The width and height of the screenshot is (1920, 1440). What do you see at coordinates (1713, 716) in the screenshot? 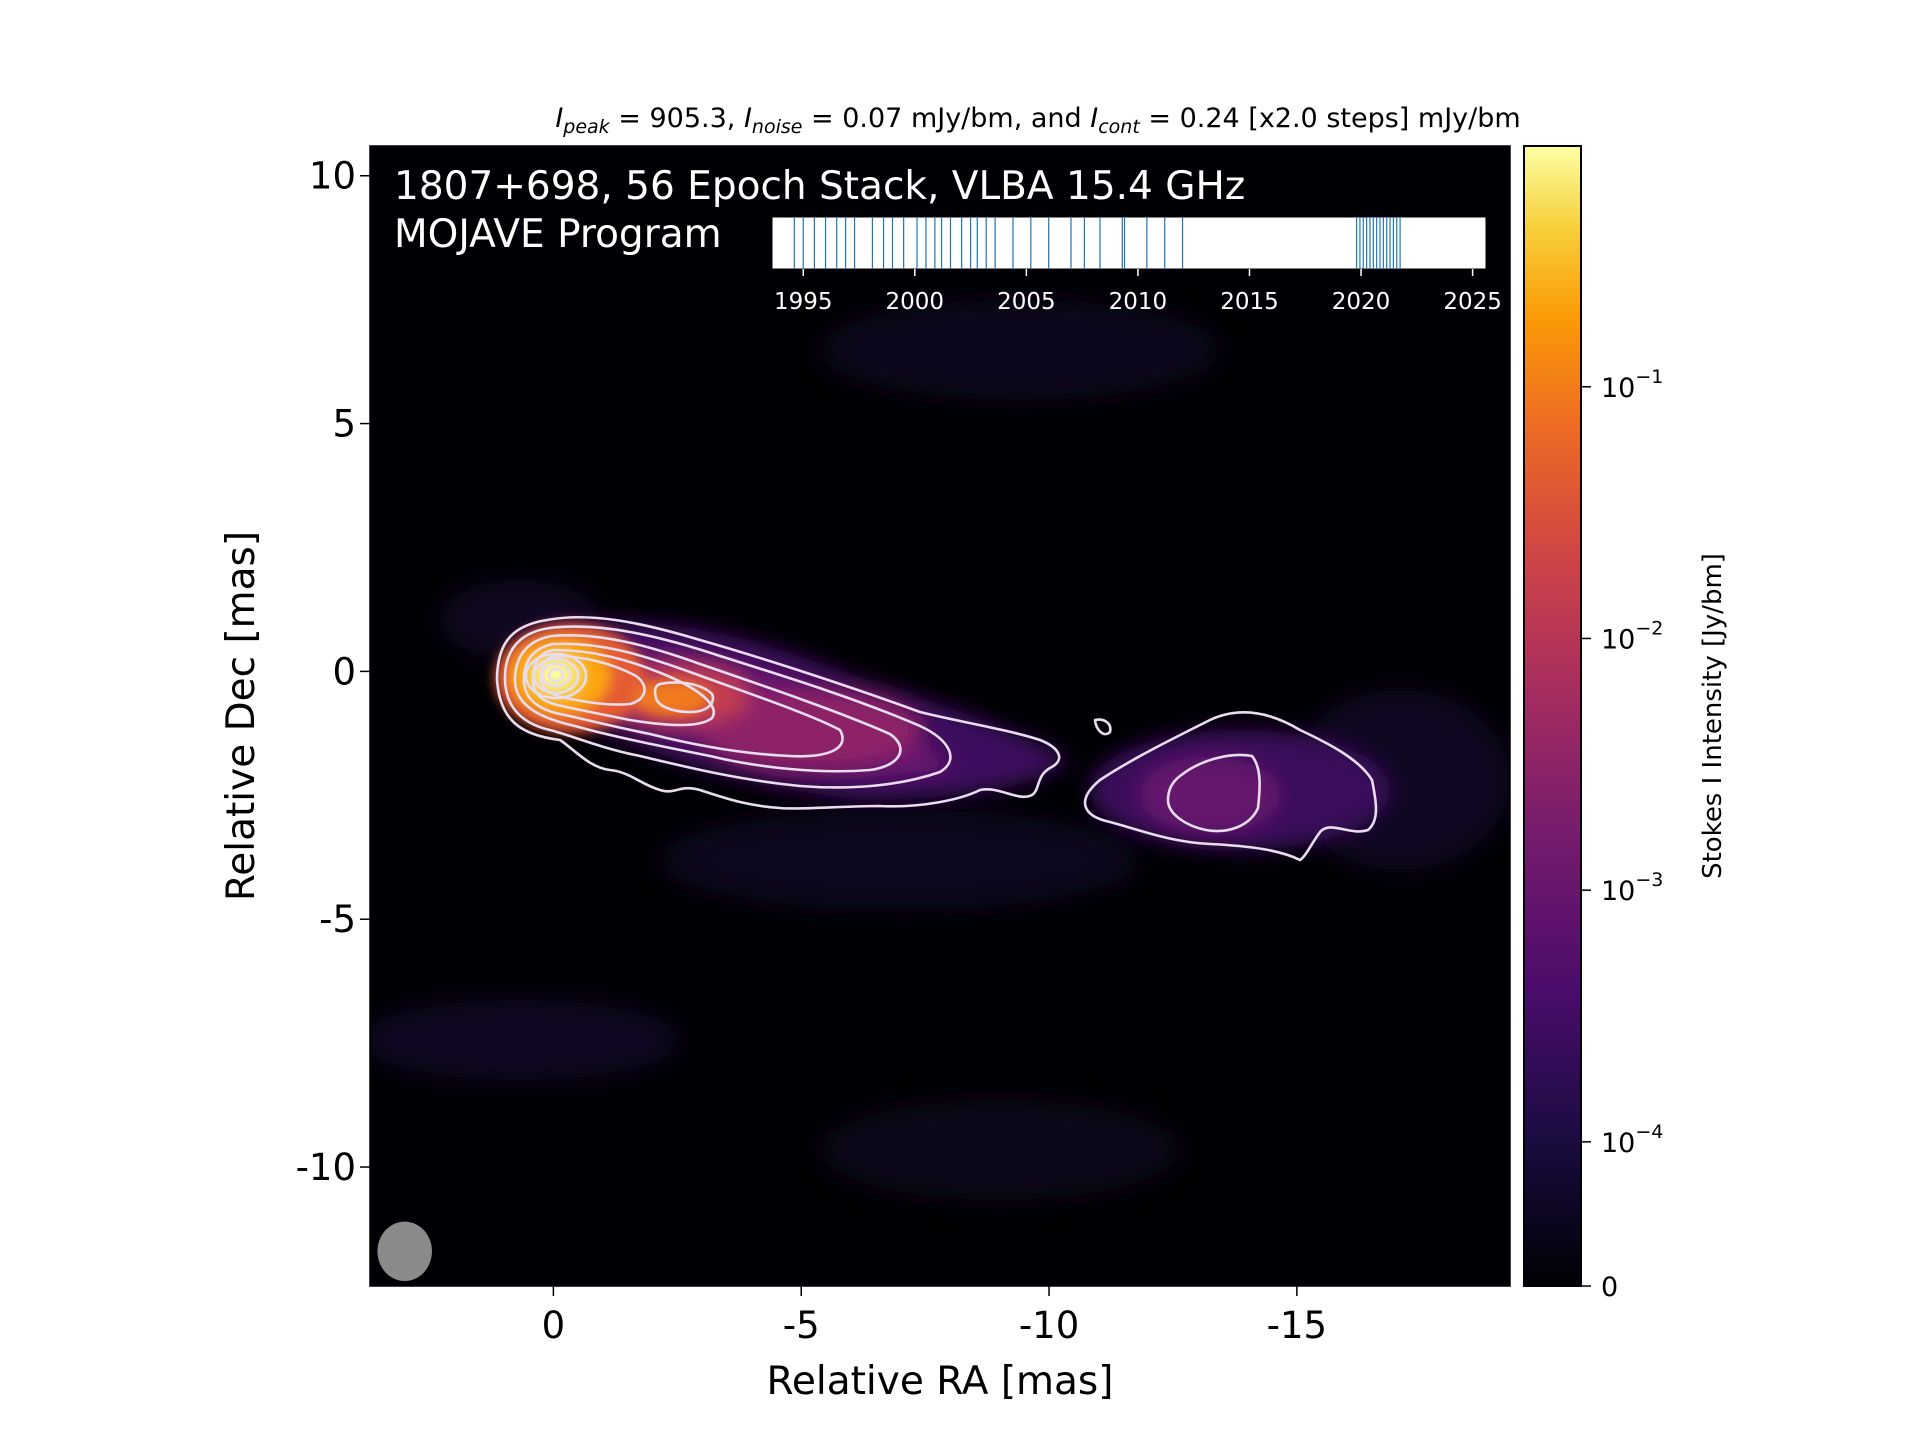
I see `colorbar-label: Stokes I Intensity [Jy/bm]` at bounding box center [1713, 716].